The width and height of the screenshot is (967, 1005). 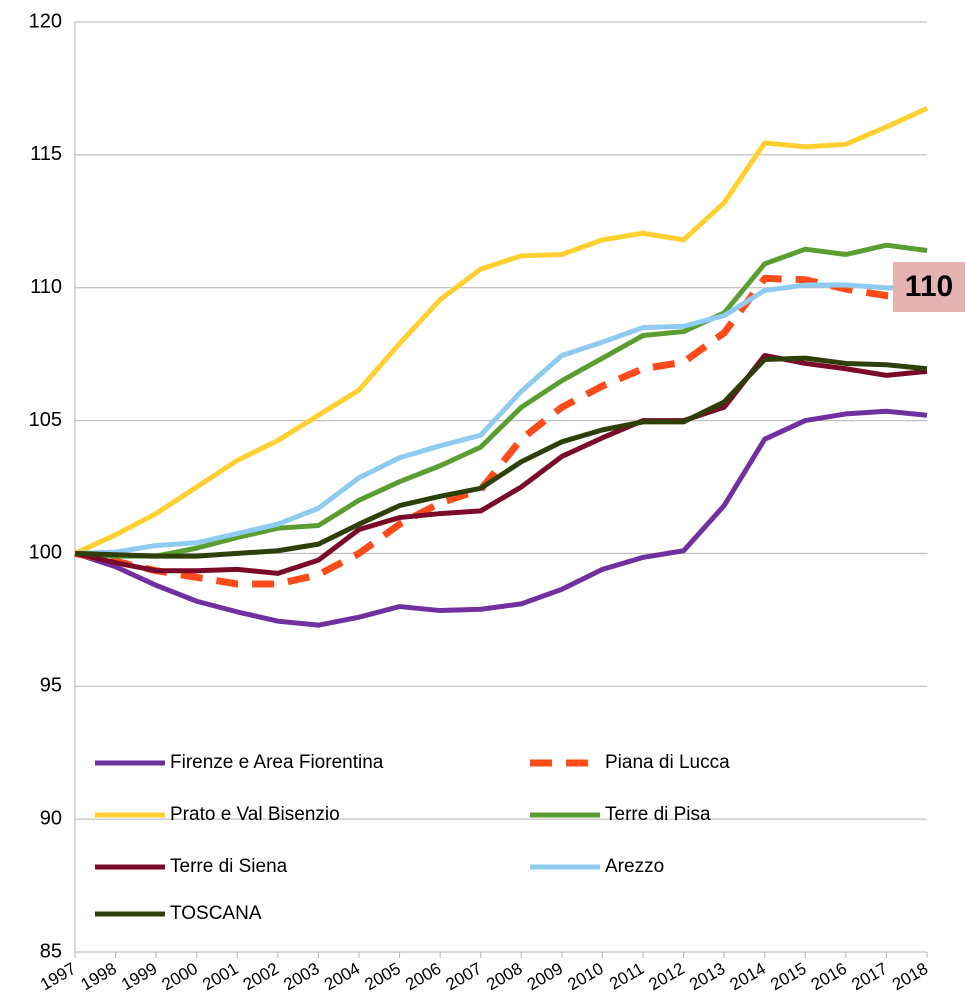 I want to click on legend-label: Arezzo, so click(x=634, y=866).